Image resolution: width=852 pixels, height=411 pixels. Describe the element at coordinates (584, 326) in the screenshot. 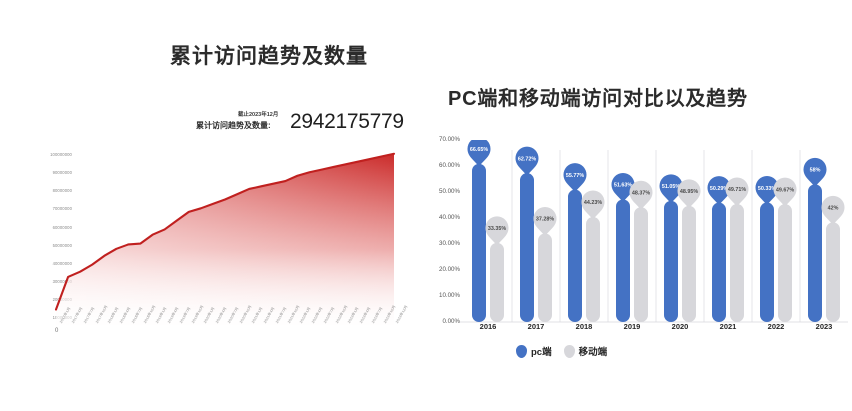

I see `right-x-tick: 2018` at that location.